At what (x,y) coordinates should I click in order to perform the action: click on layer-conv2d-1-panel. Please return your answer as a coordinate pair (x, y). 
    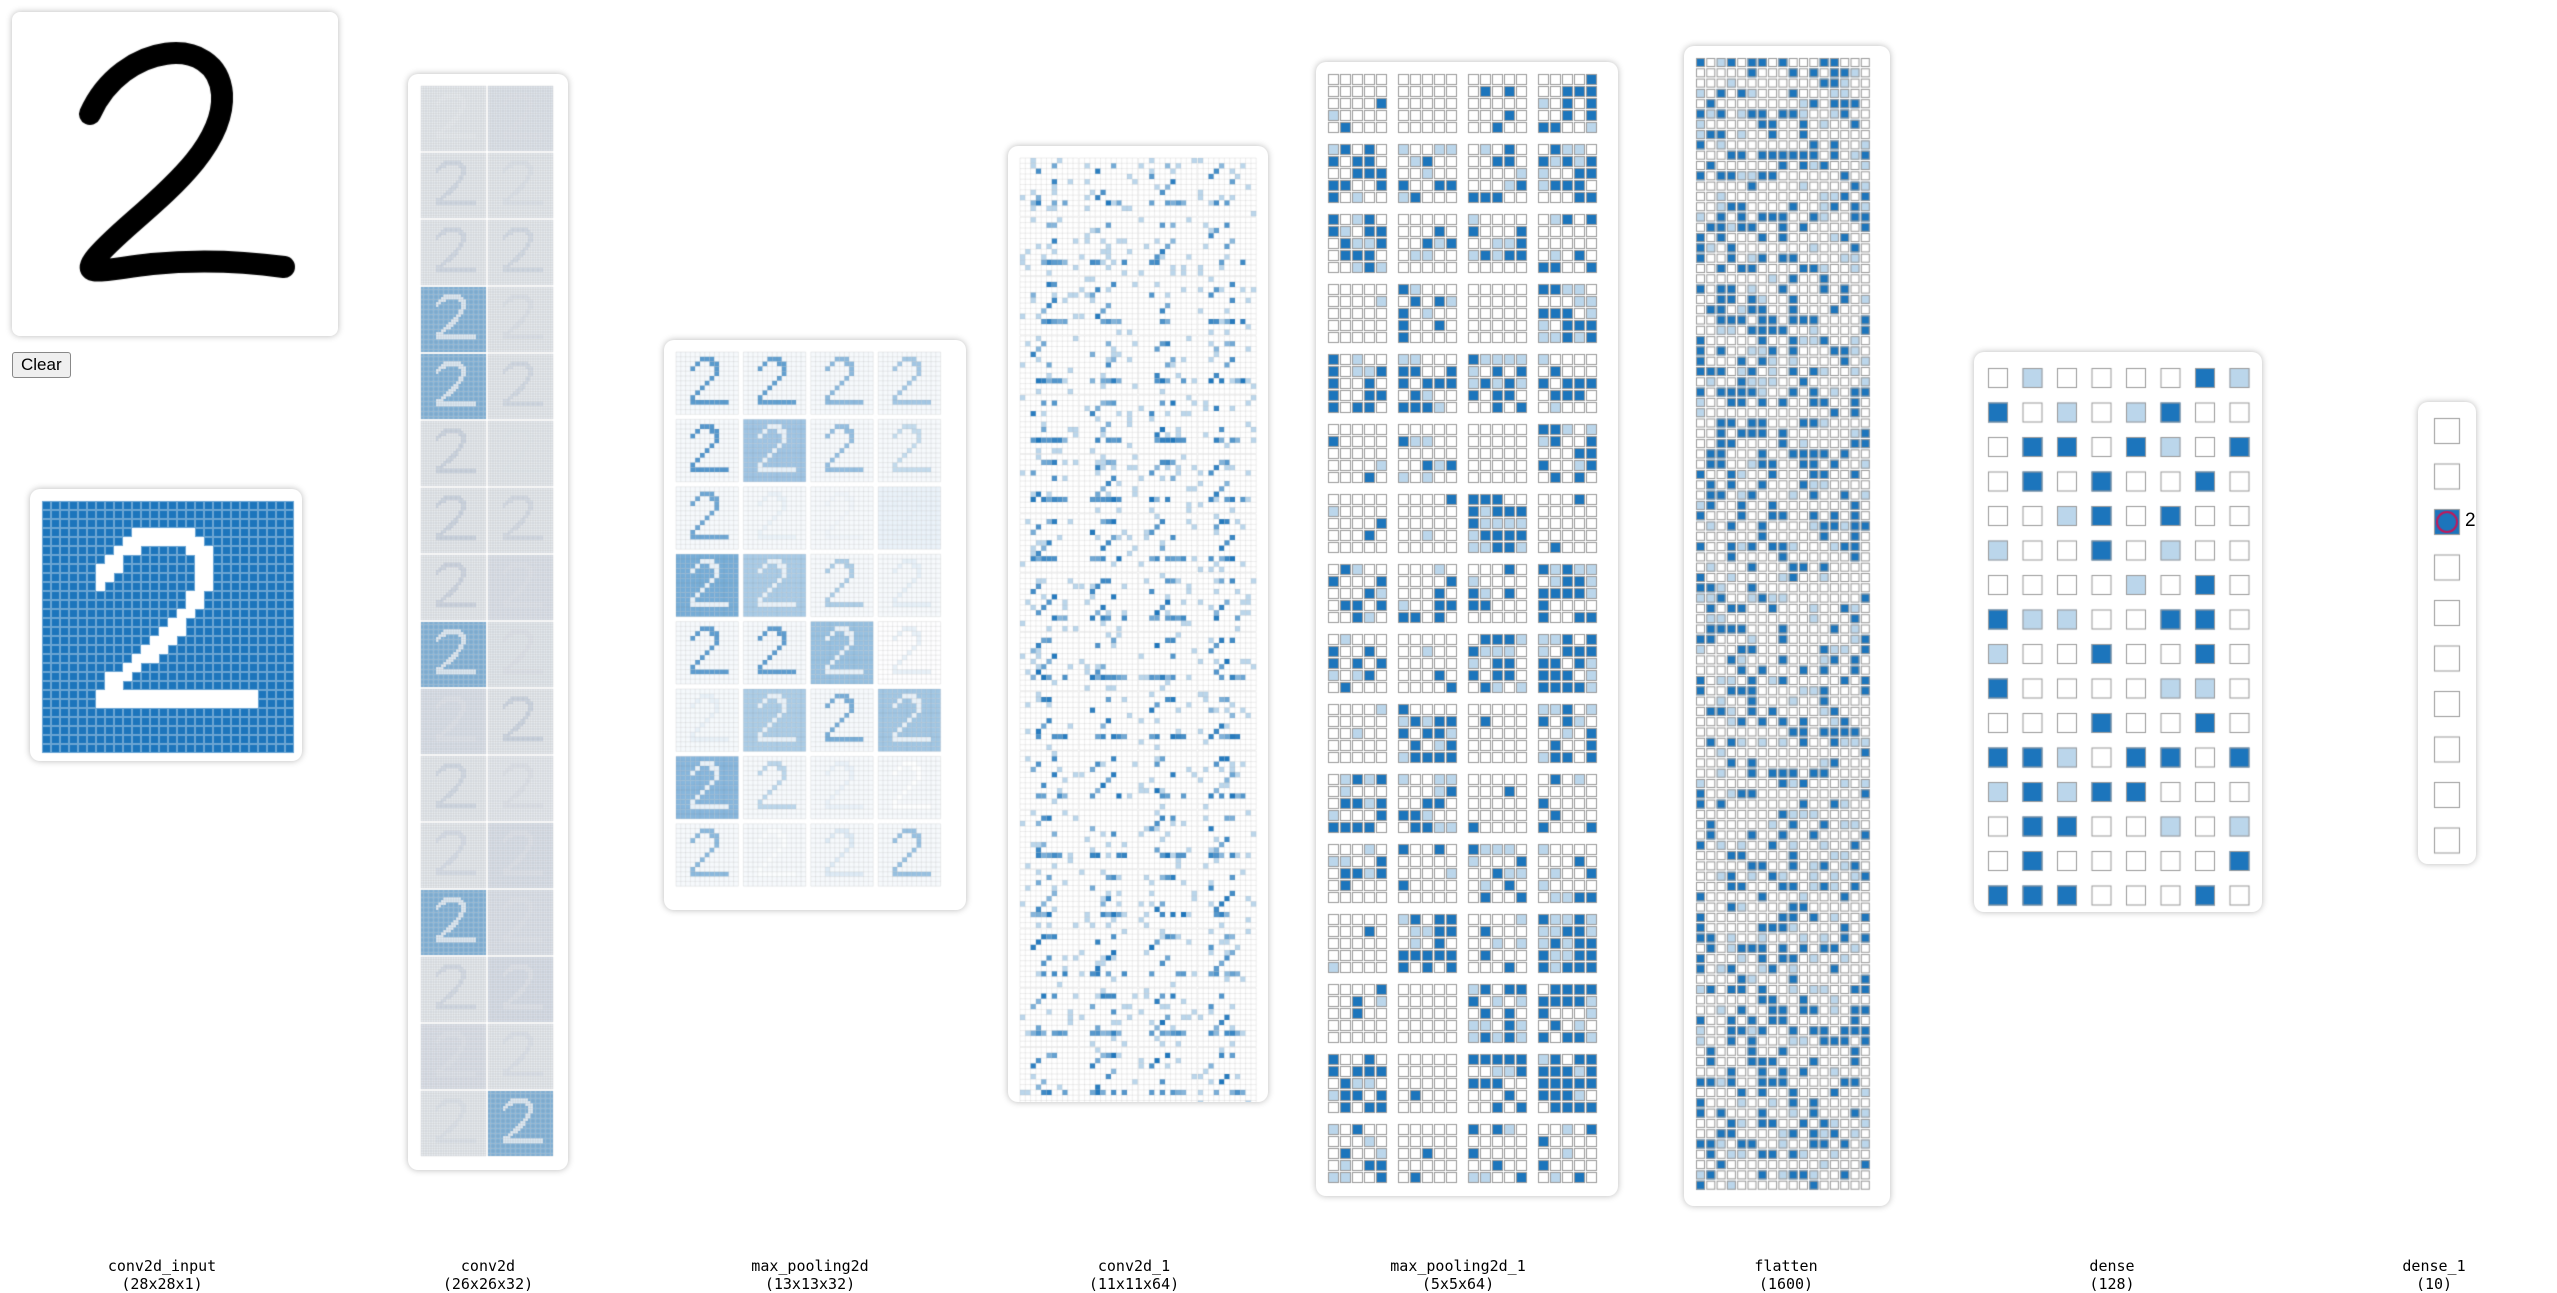
    Looking at the image, I should click on (1138, 624).